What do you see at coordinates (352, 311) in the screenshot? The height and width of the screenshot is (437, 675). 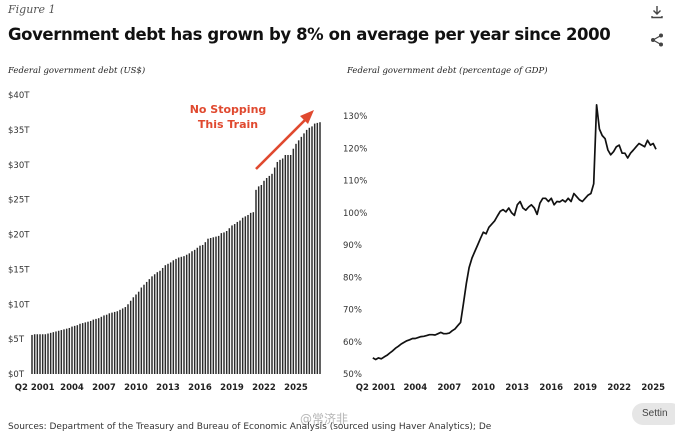 I see `y-tick-label: 70%` at bounding box center [352, 311].